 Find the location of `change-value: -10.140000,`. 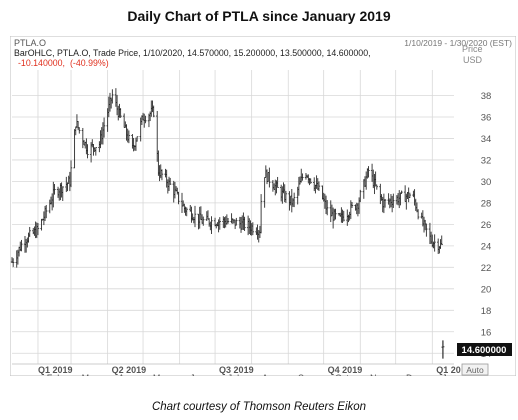

change-value: -10.140000, is located at coordinates (41, 63).